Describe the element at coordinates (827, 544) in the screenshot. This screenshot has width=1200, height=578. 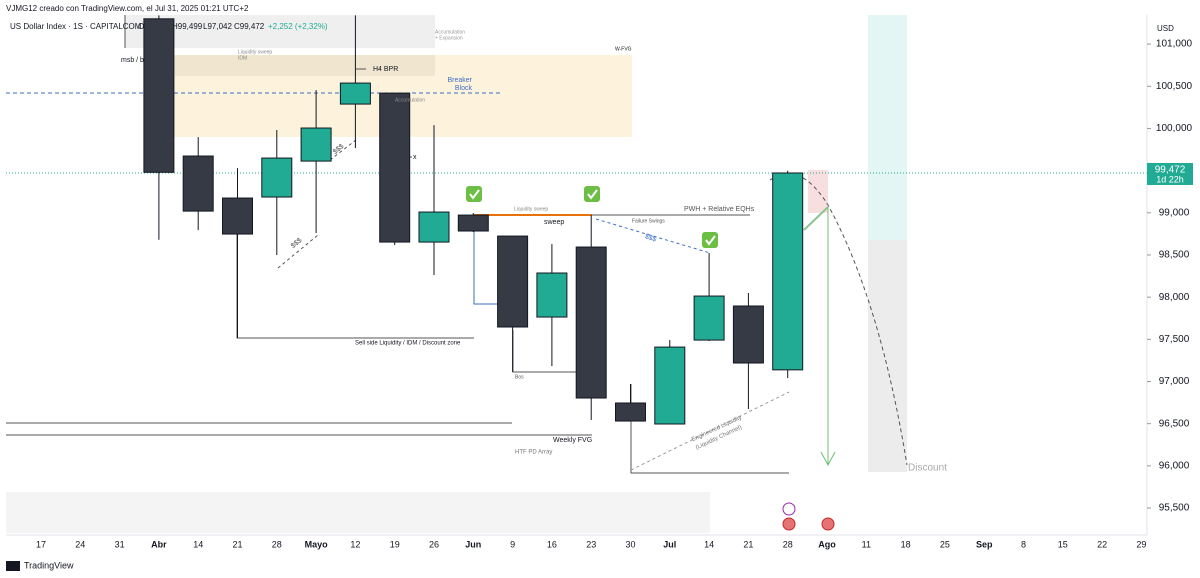
I see `x-tick-label: Ago` at that location.